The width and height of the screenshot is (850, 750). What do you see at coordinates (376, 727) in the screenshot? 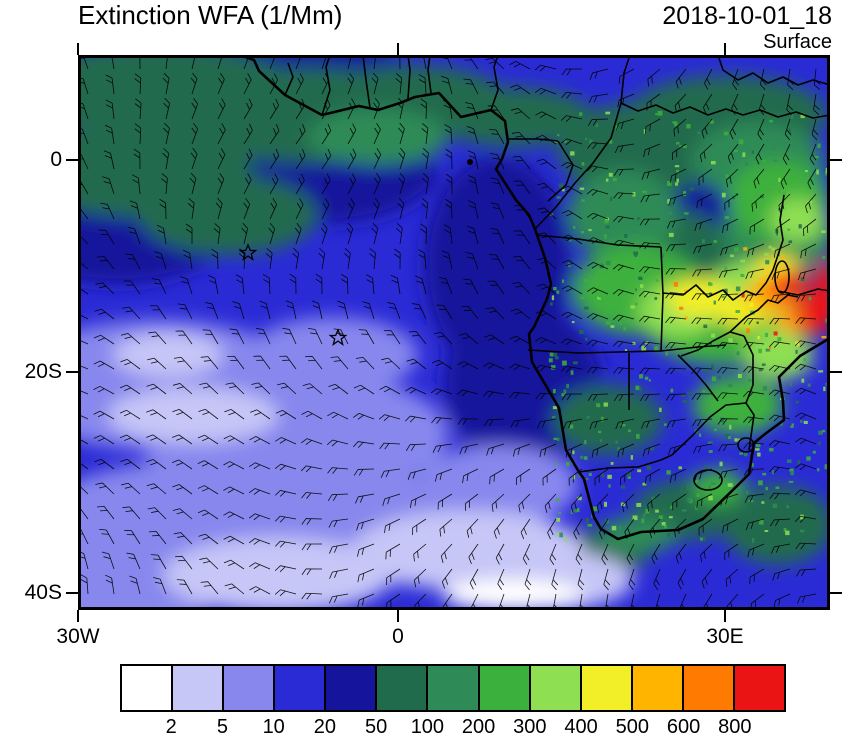
I see `colorbar-tick-label: 50` at bounding box center [376, 727].